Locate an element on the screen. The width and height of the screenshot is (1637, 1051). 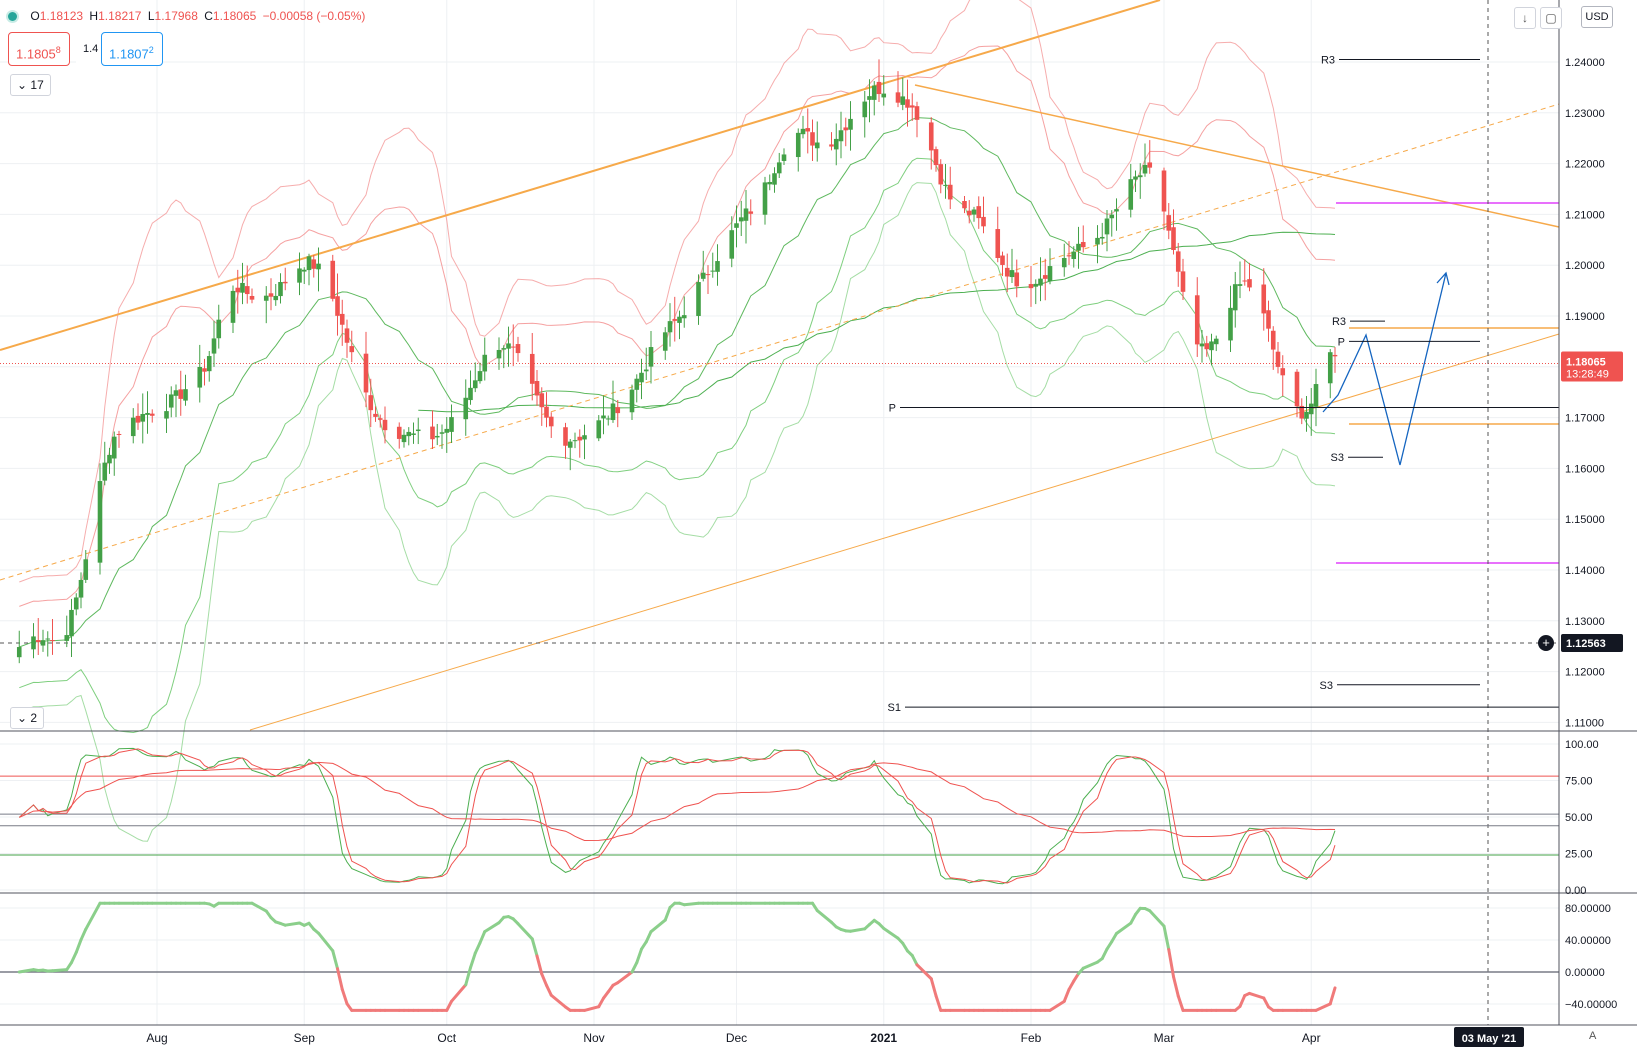
low-value: 1.17968 is located at coordinates (176, 16).